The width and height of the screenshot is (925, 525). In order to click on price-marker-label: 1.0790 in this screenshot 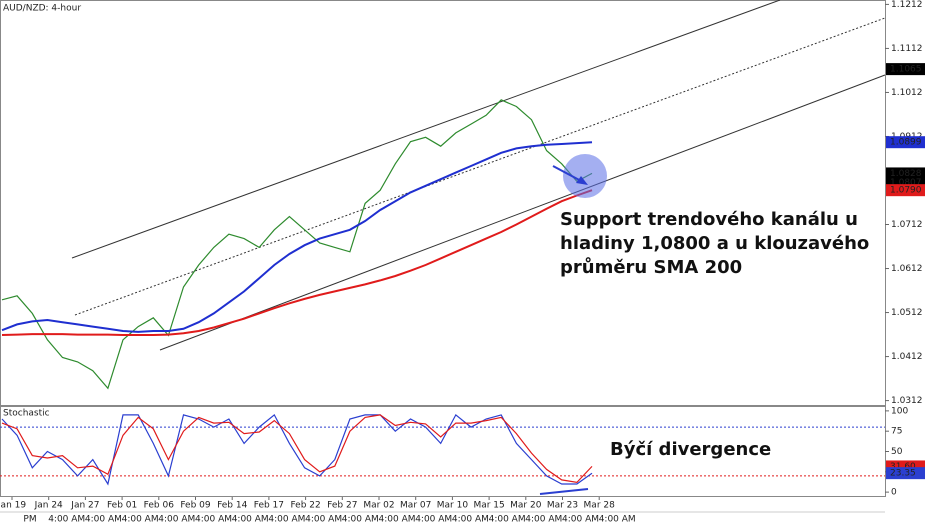, I will do `click(906, 191)`.